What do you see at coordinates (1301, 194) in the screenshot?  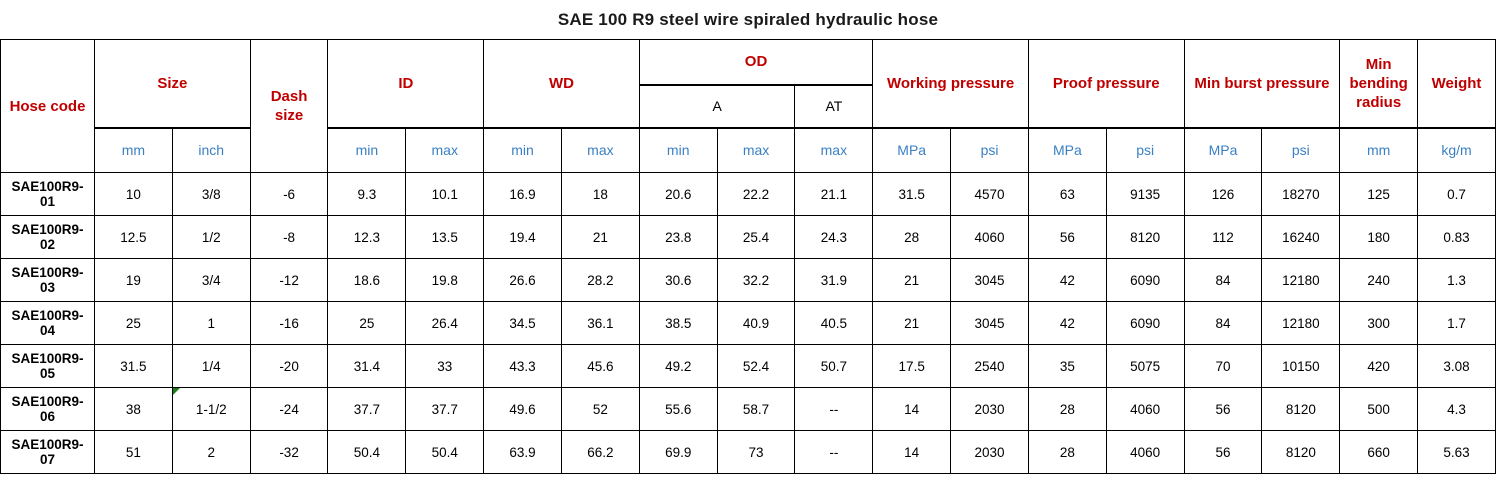 I see `cell-burst-pressure-psi: 18270` at bounding box center [1301, 194].